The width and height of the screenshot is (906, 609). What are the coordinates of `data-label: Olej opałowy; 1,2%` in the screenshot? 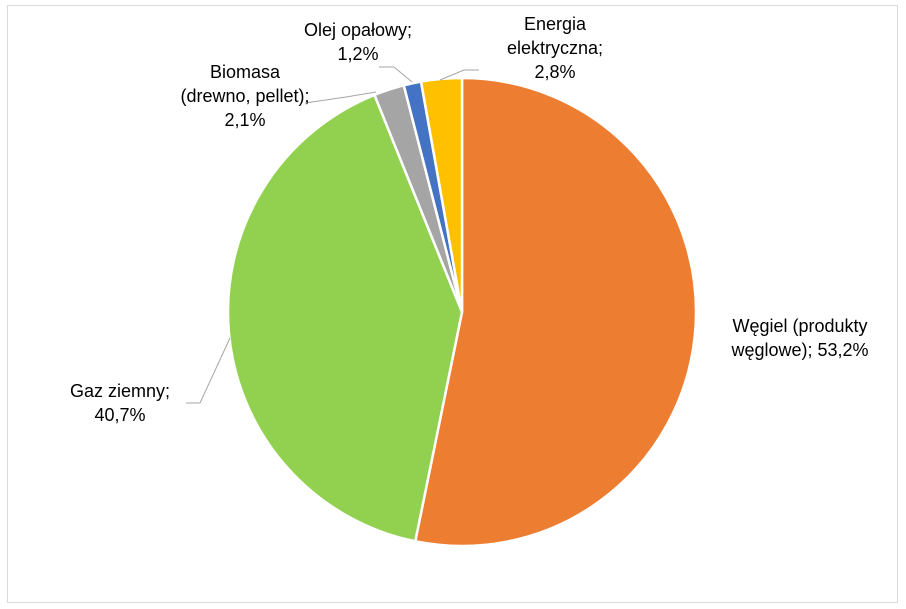 It's located at (358, 42).